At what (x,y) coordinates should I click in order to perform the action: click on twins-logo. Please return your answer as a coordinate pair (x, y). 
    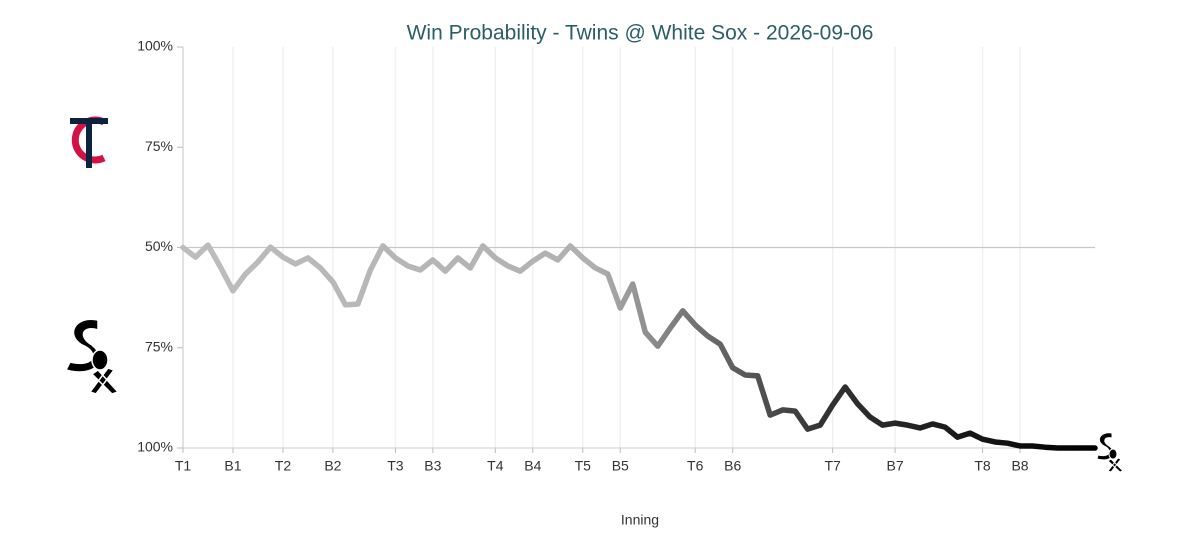
    Looking at the image, I should click on (89, 142).